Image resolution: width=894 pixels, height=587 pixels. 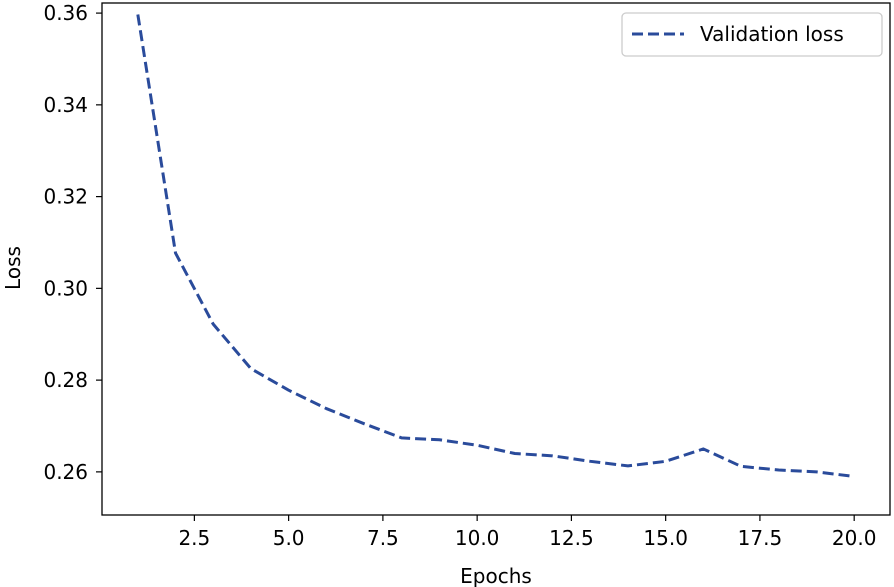 I want to click on y-tick-label: 0.28, so click(x=65, y=380).